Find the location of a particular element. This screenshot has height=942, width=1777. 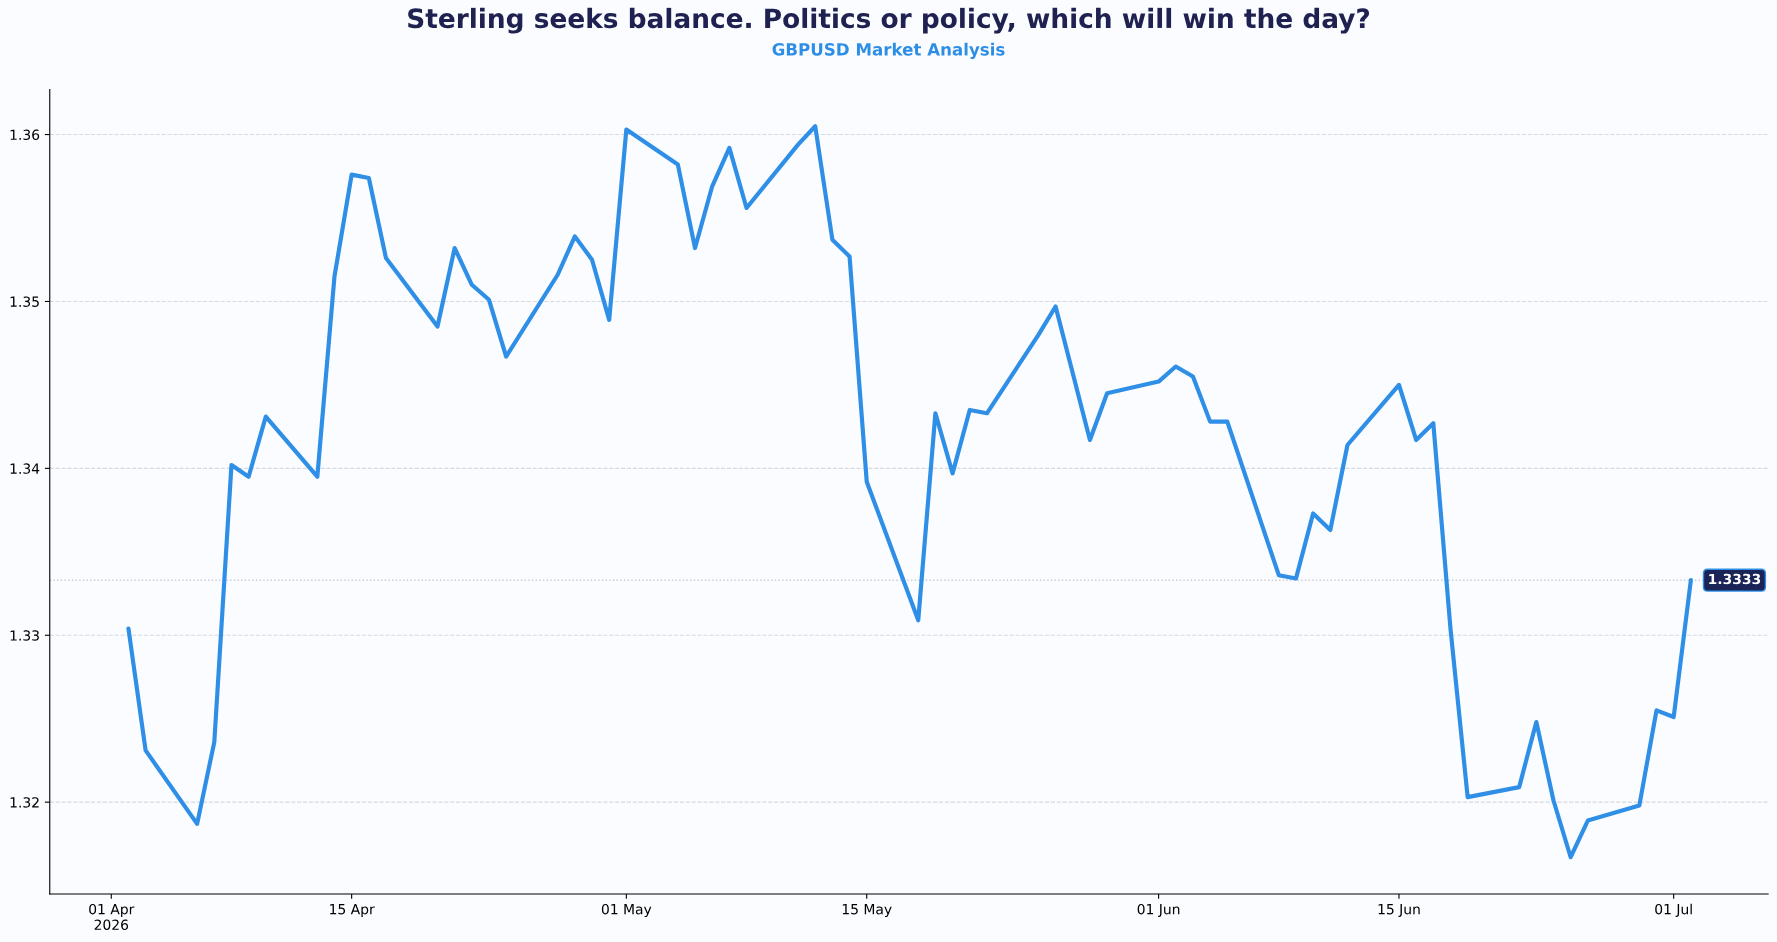

y-tick-label: 1.33 is located at coordinates (24, 635).